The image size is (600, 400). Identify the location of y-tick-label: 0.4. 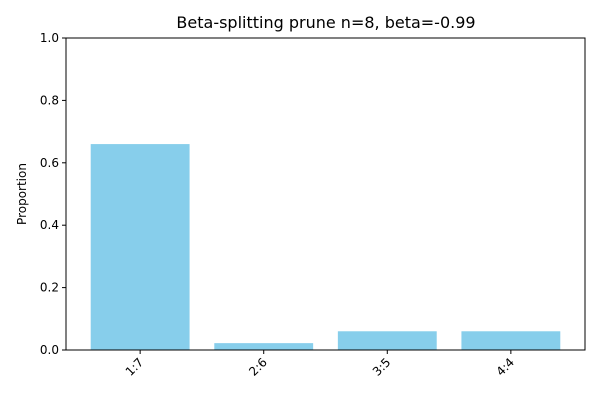
(49, 225).